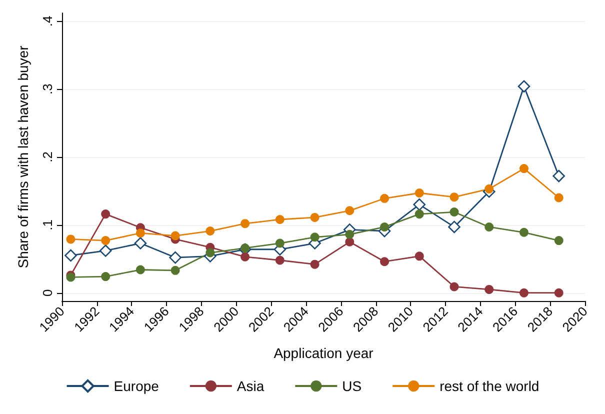 Image resolution: width=605 pixels, height=414 pixels. Describe the element at coordinates (47, 21) in the screenshot. I see `y-tick-label: .4` at that location.